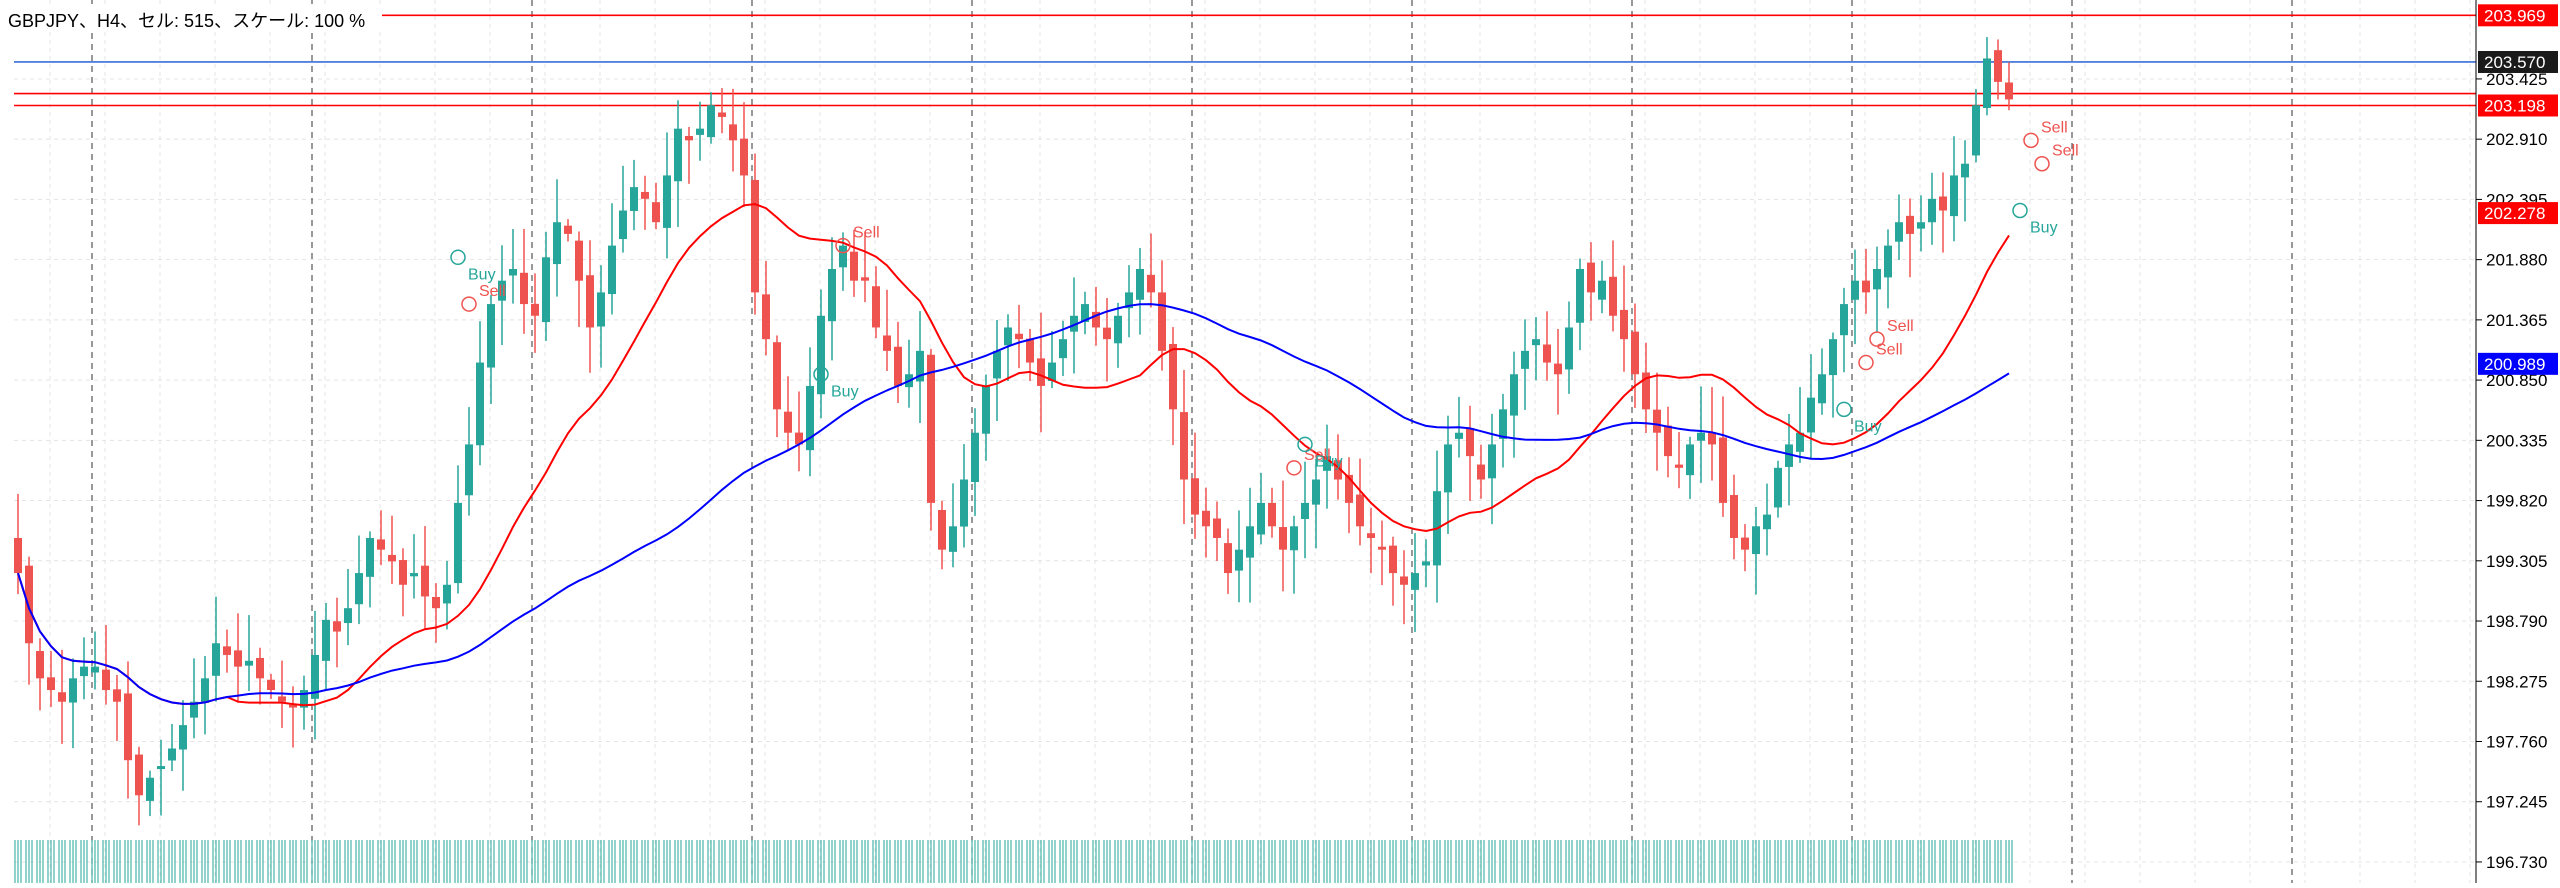 Image resolution: width=2560 pixels, height=888 pixels. I want to click on price-tag-label: 202.278, so click(2514, 213).